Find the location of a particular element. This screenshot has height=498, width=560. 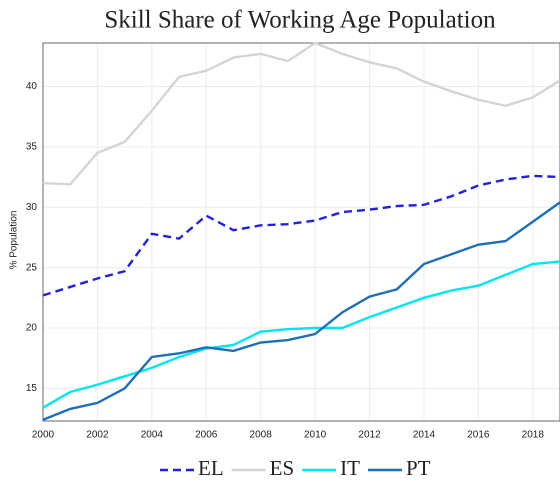

x-tick-label: 2018 is located at coordinates (533, 435).